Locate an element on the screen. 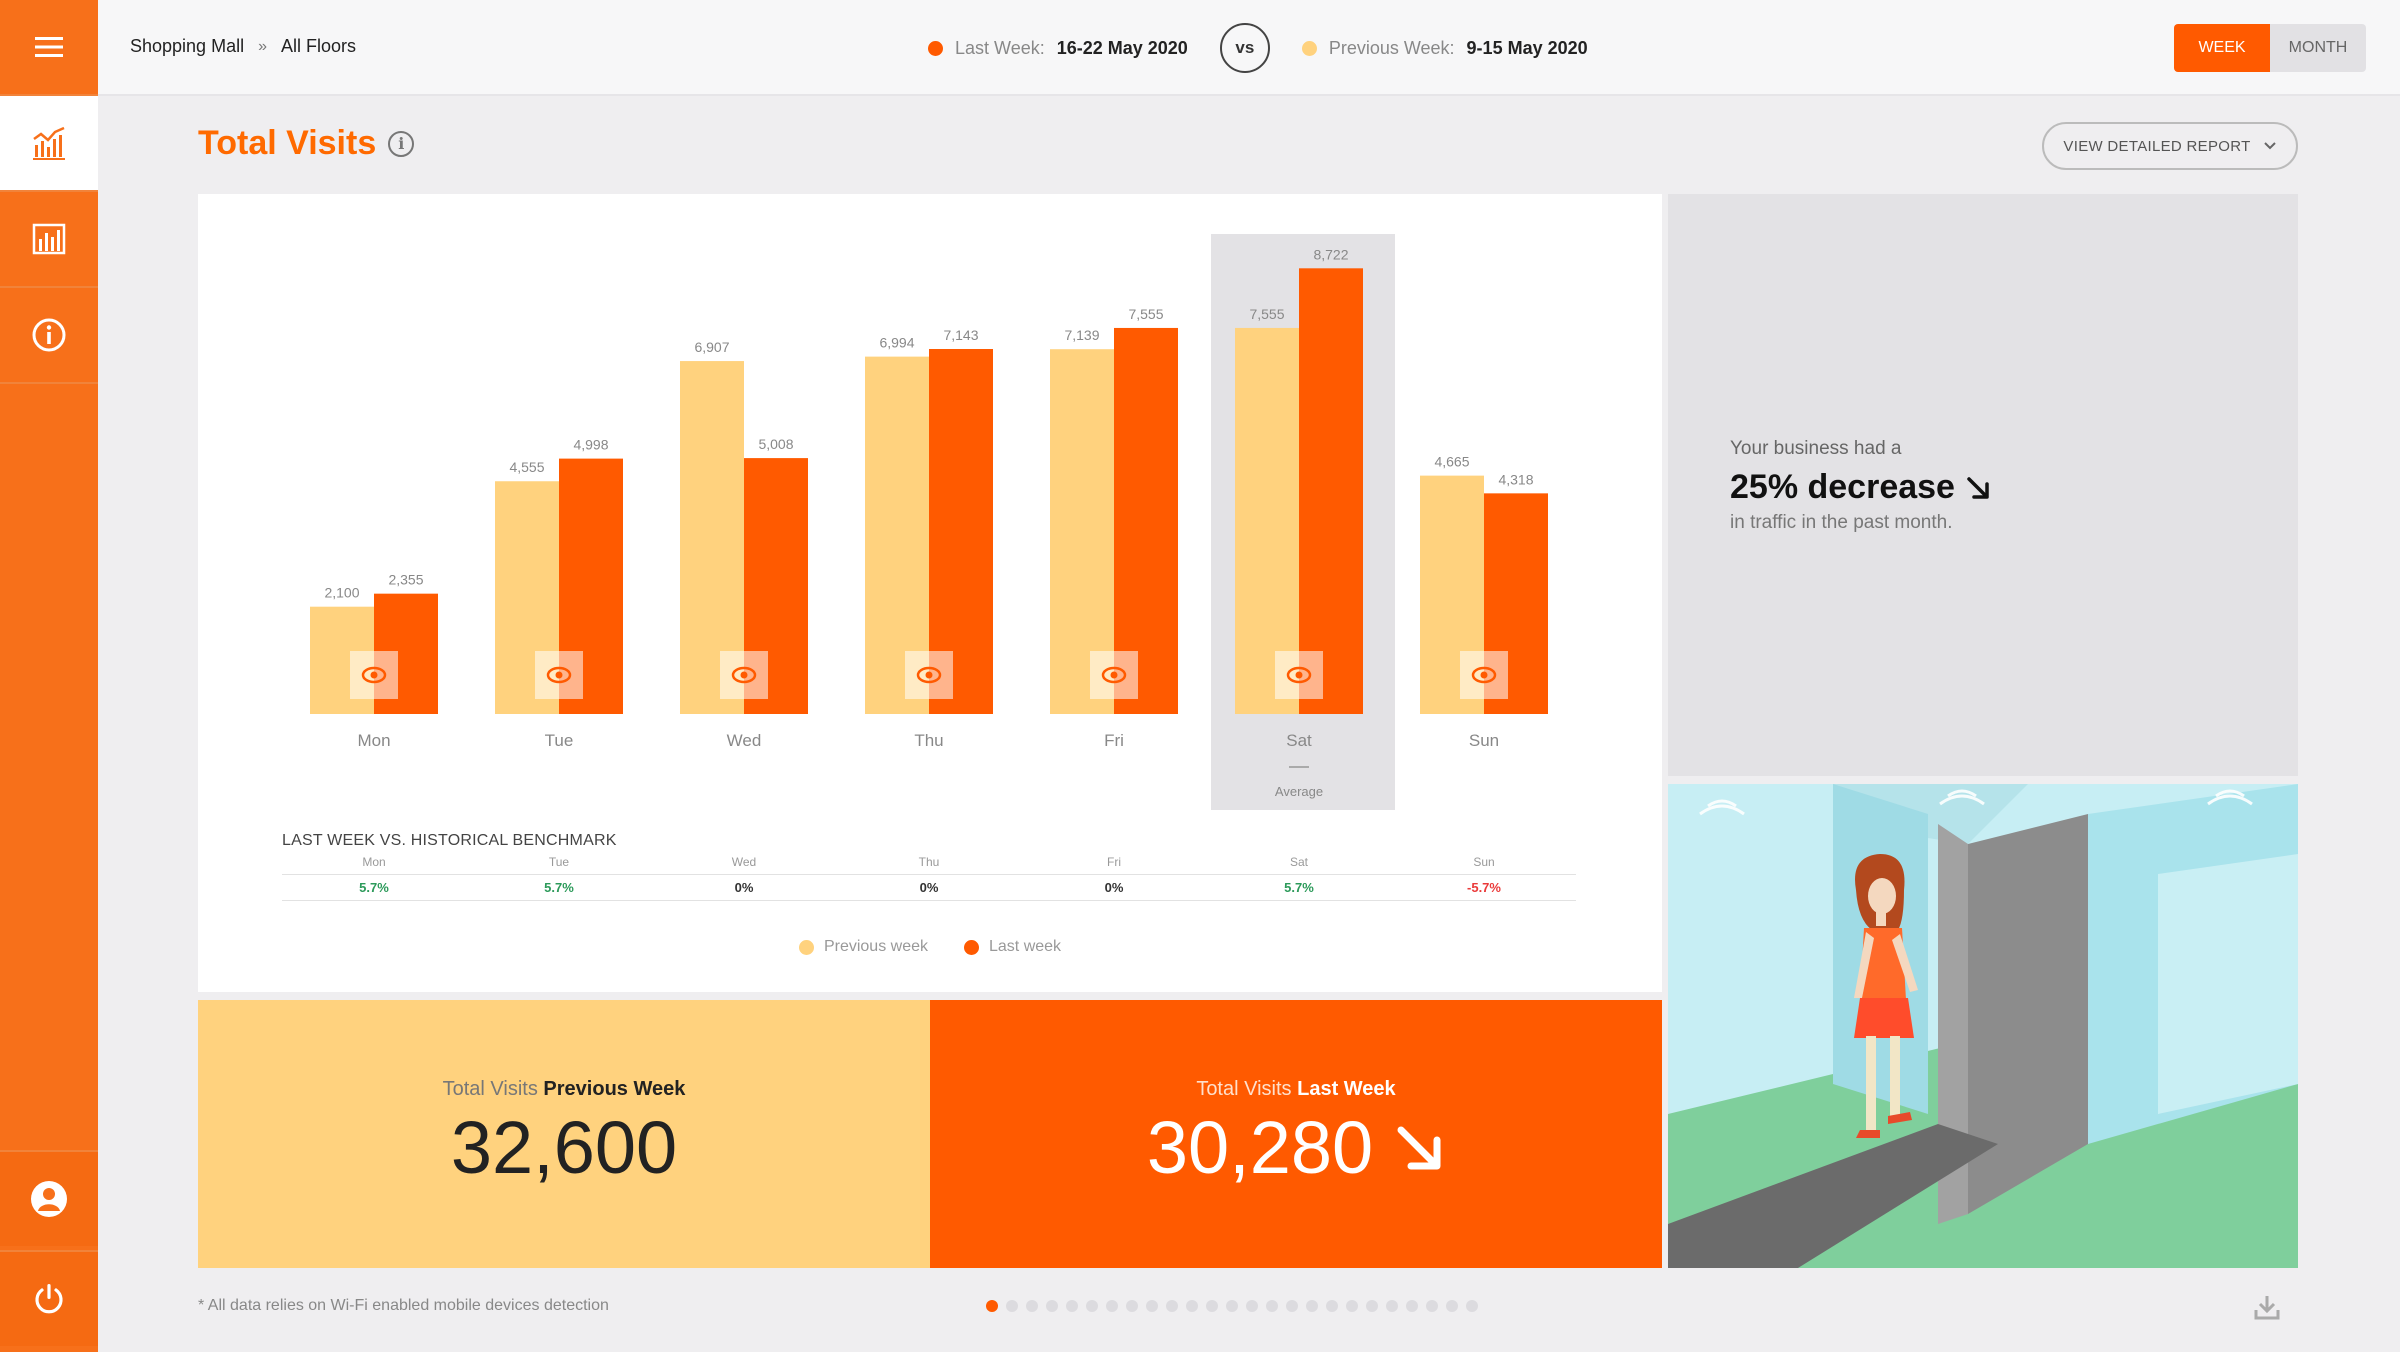 The image size is (2400, 1352). total-last-label: Total Visits Last Week is located at coordinates (1295, 1089).